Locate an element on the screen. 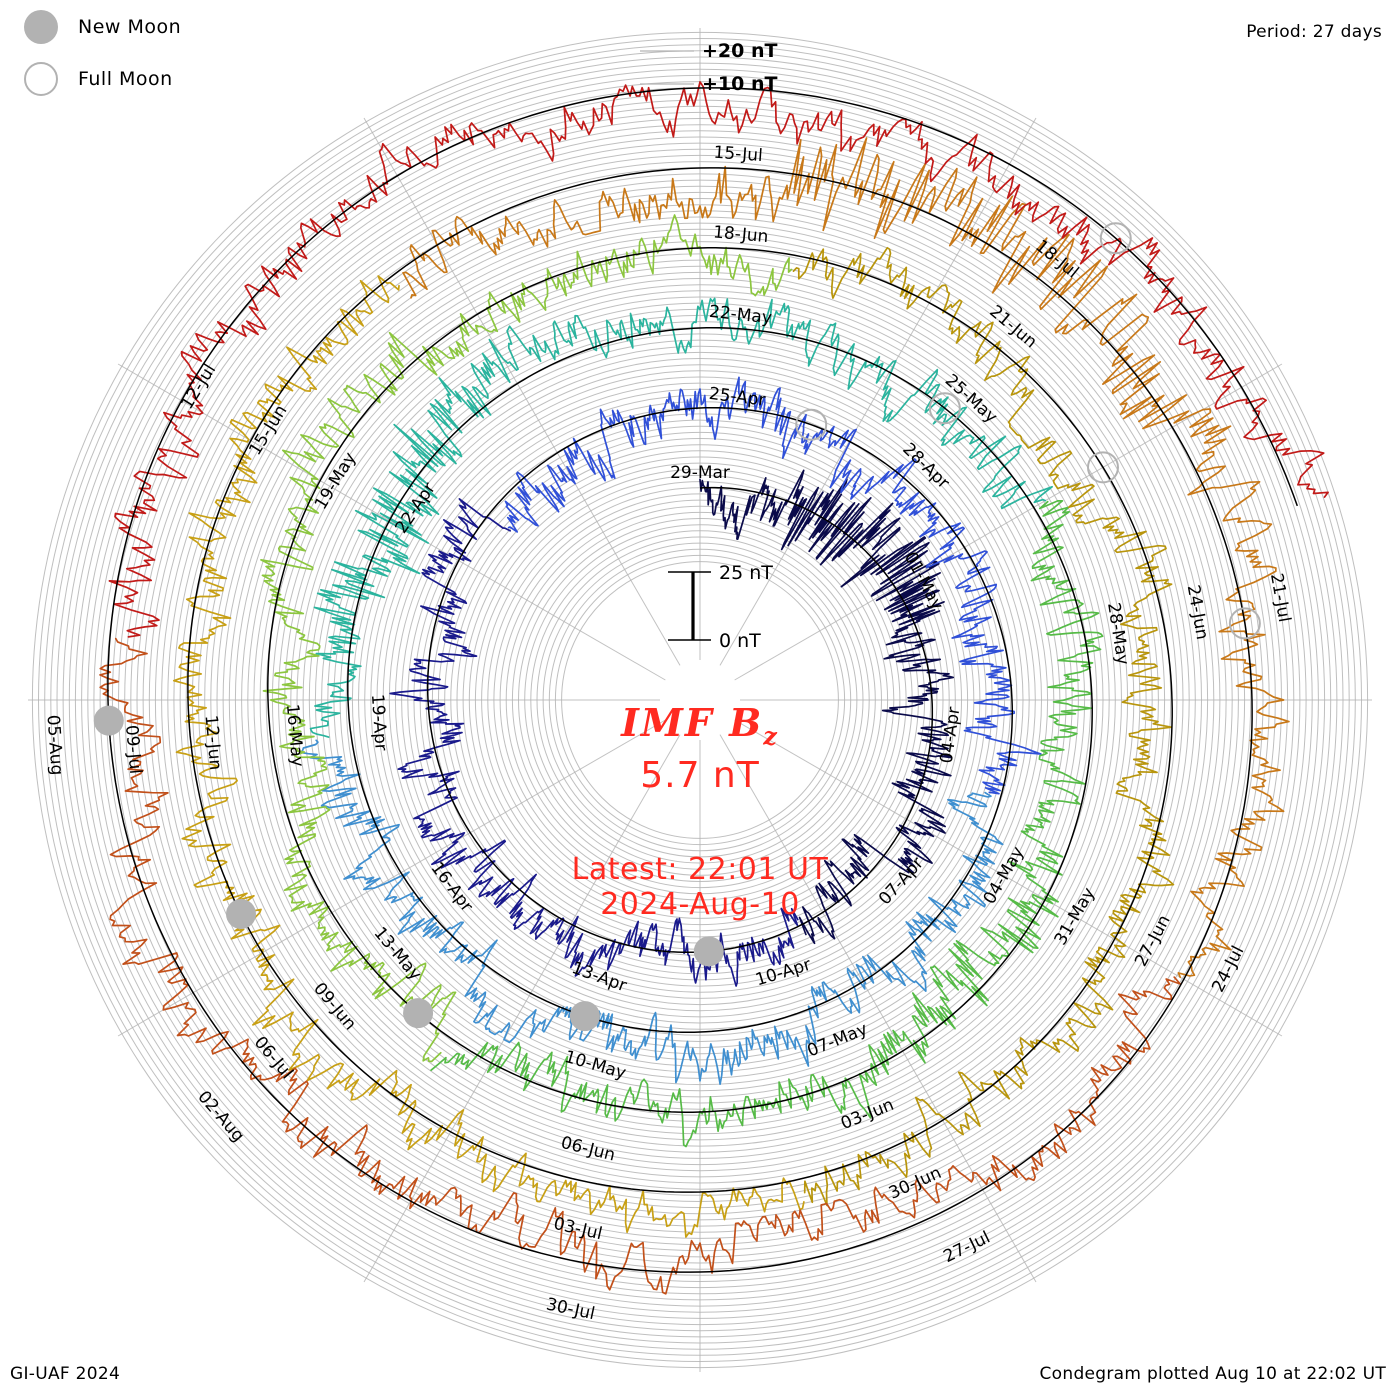 Image resolution: width=1400 pixels, height=1400 pixels. date-tick-label: 25-Apr is located at coordinates (737, 397).